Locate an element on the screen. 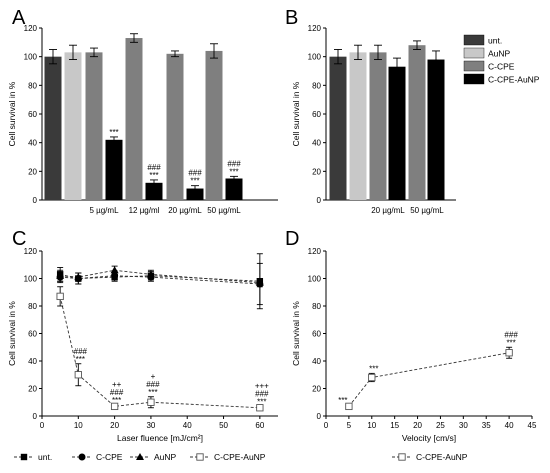  panel-d-x-tick-label: 10 is located at coordinates (371, 425).